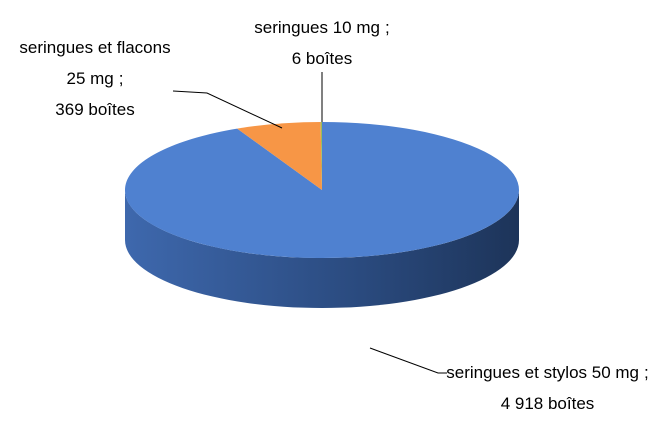 This screenshot has height=448, width=652. What do you see at coordinates (543, 372) in the screenshot?
I see `category-label: seringues et stylos 50 mg` at bounding box center [543, 372].